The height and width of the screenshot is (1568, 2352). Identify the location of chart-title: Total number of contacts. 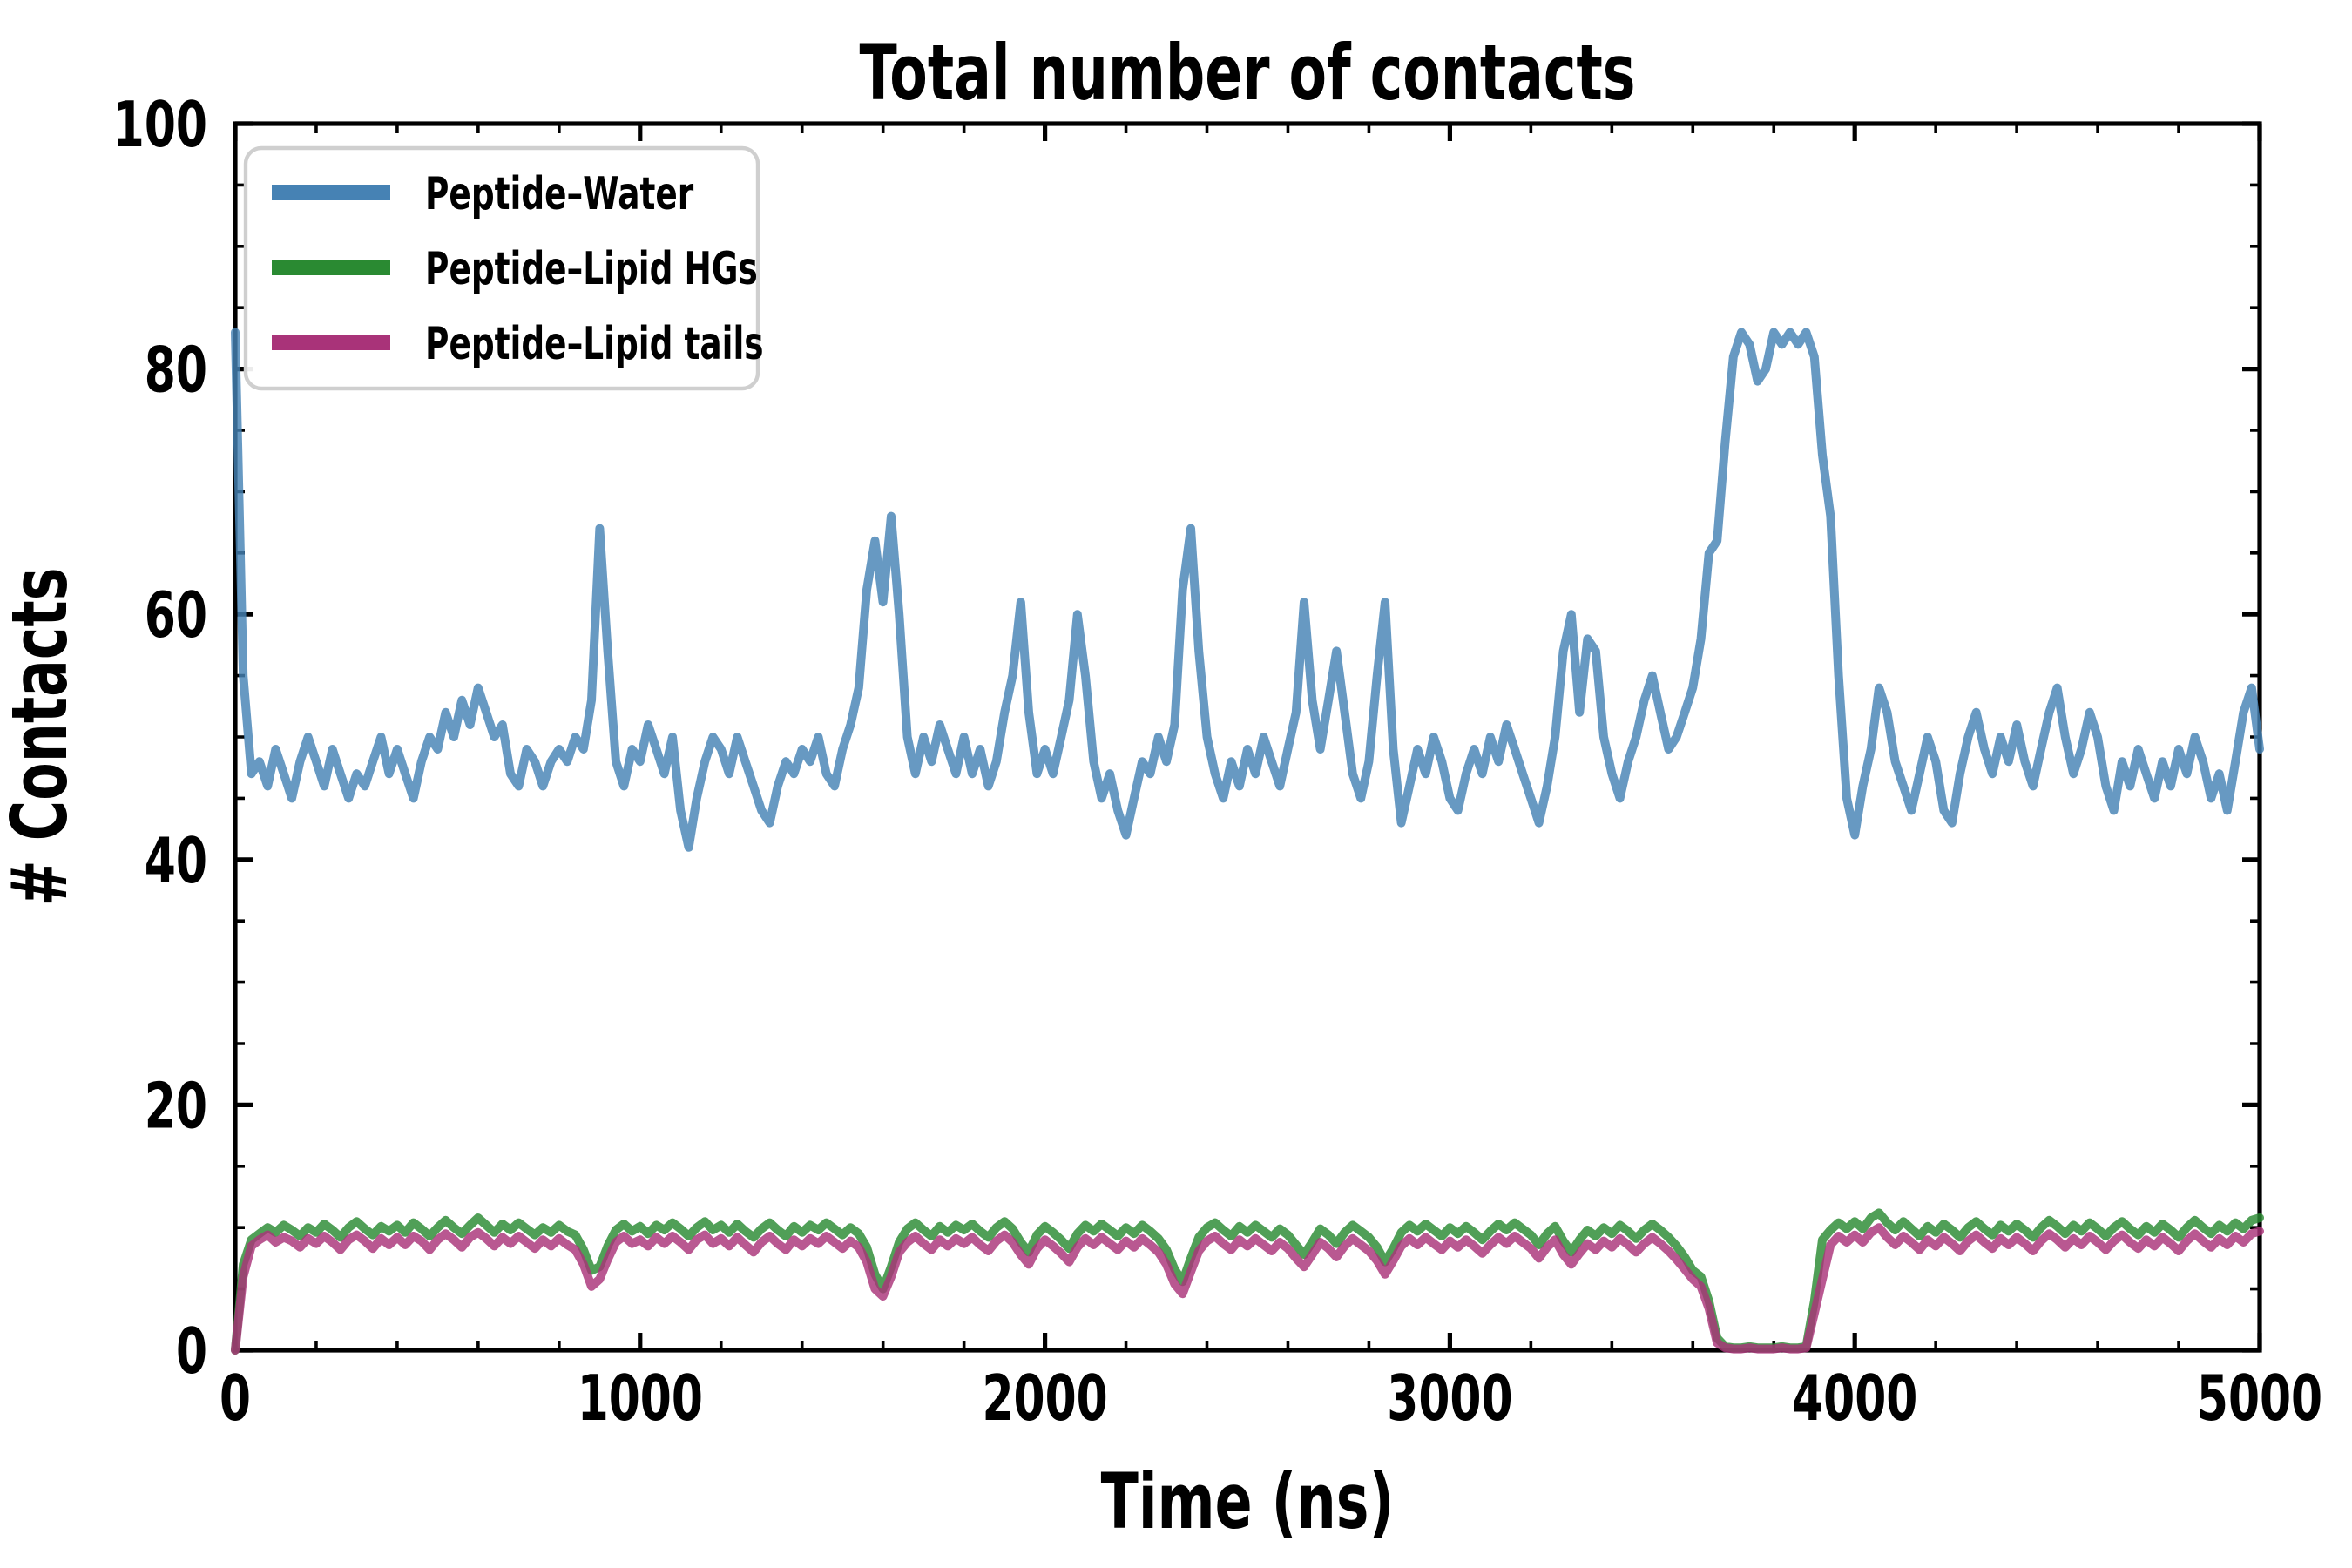
(1248, 73).